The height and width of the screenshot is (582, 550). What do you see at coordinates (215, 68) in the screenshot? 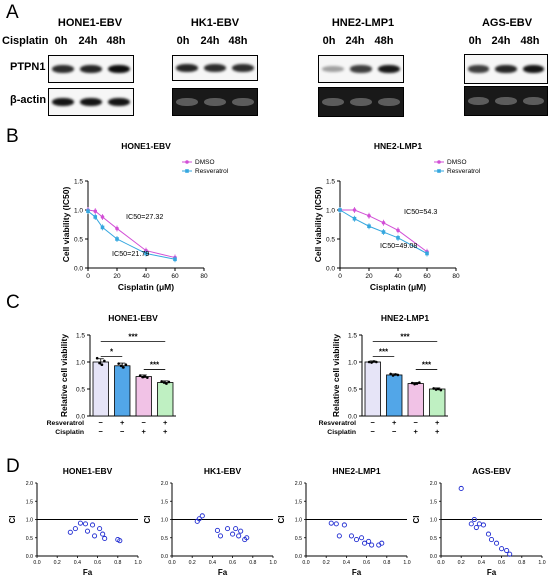
I see `blot-ptpn1` at bounding box center [215, 68].